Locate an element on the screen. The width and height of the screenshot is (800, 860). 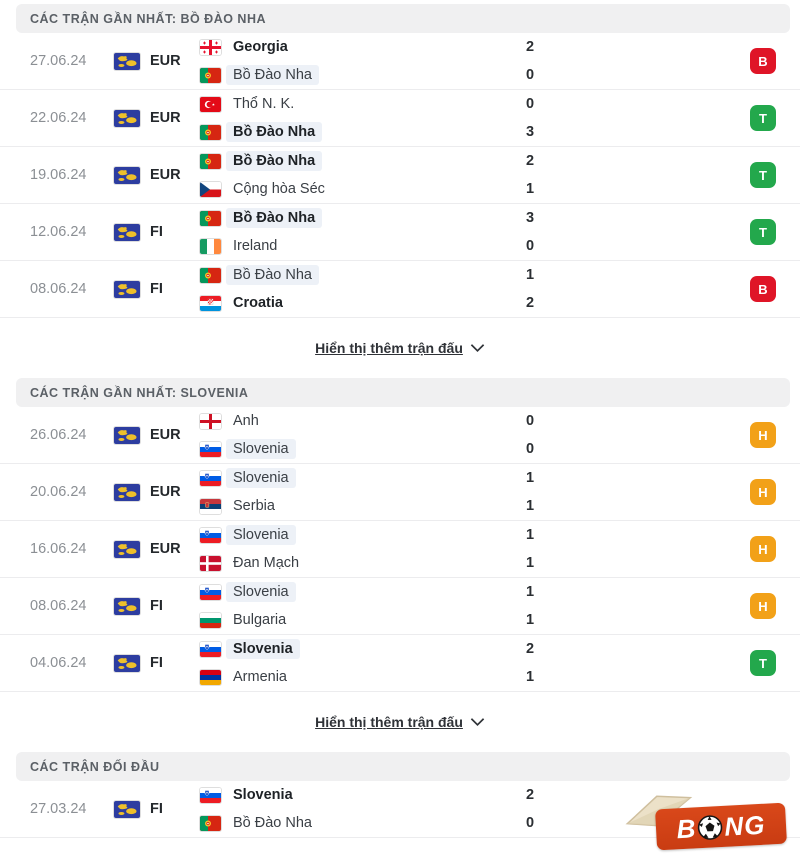
team-line-home: Thổ N. K. is located at coordinates (350, 104).